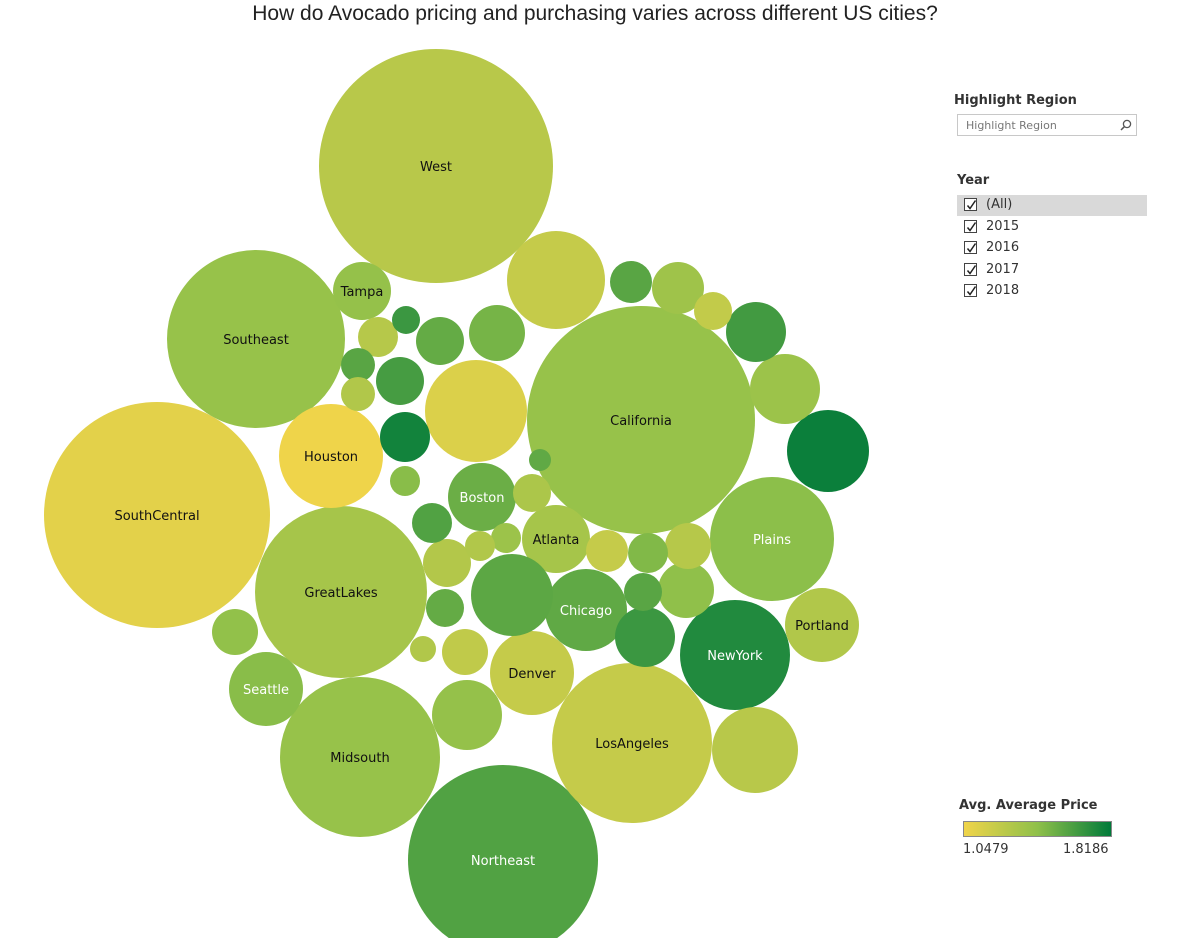  Describe the element at coordinates (1052, 205) in the screenshot. I see `year-option: (All)` at that location.